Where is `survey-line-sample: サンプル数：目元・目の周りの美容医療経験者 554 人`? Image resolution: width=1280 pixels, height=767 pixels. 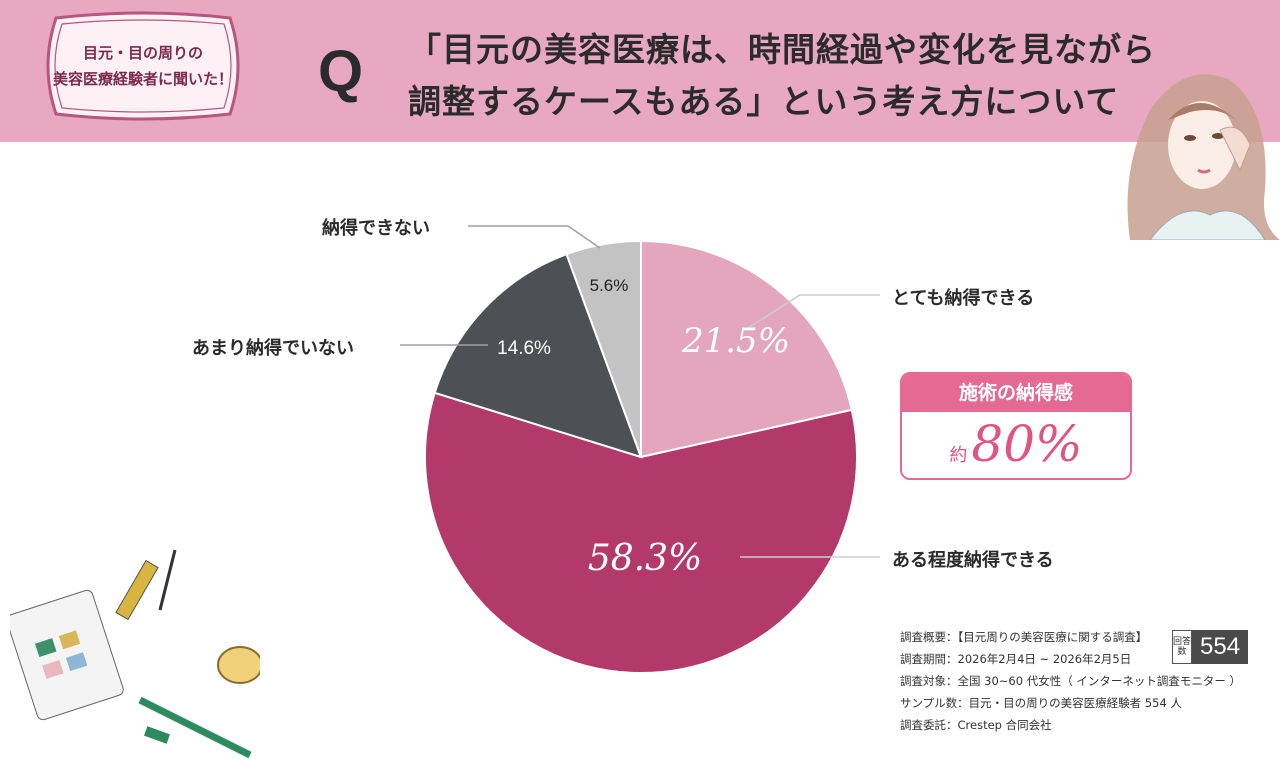 survey-line-sample: サンプル数：目元・目の周りの美容医療経験者 554 人 is located at coordinates (1041, 703).